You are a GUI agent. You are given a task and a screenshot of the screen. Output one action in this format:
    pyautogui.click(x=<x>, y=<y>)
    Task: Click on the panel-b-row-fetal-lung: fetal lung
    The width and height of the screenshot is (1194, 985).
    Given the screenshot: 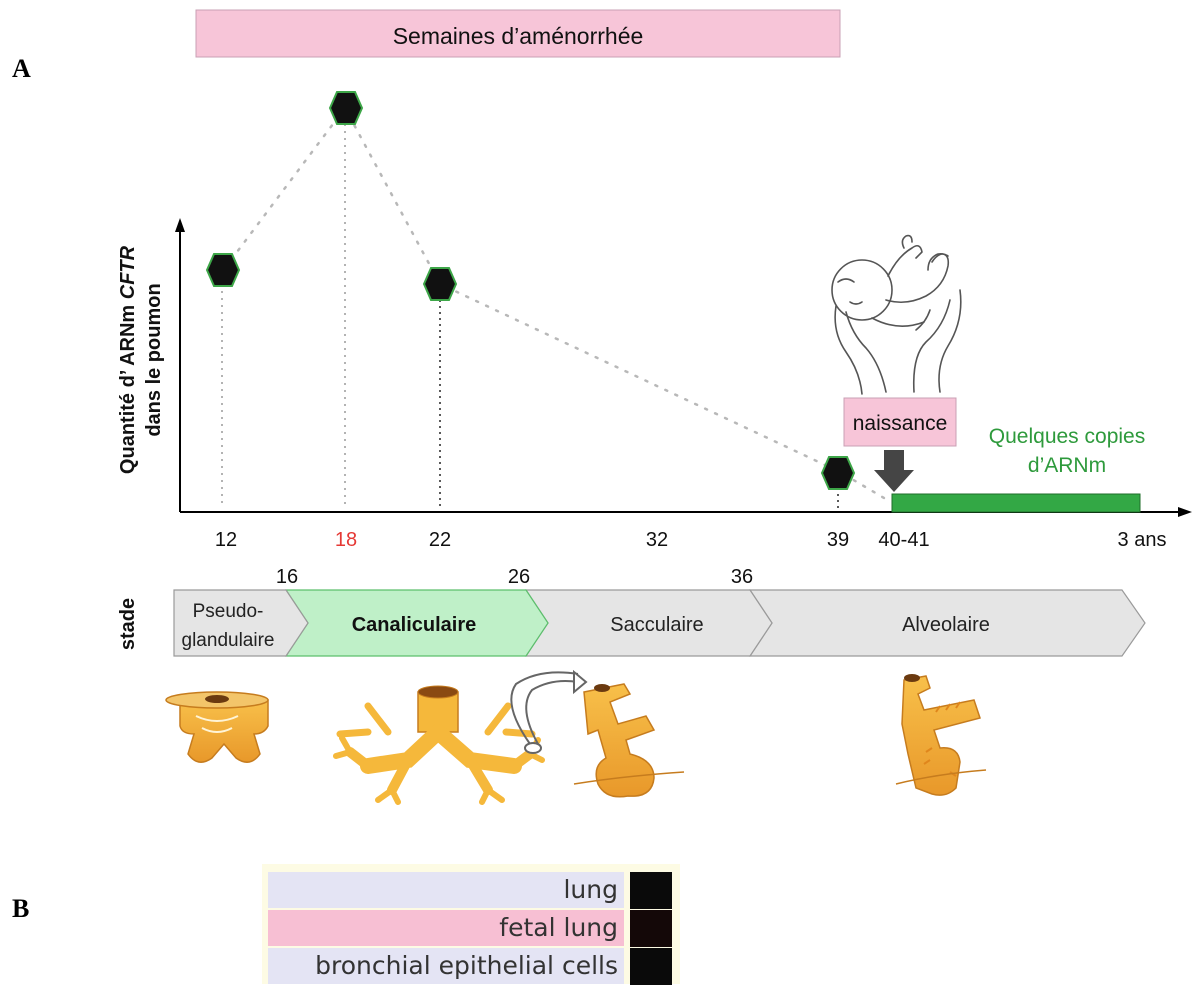 What is the action you would take?
    pyautogui.click(x=446, y=928)
    